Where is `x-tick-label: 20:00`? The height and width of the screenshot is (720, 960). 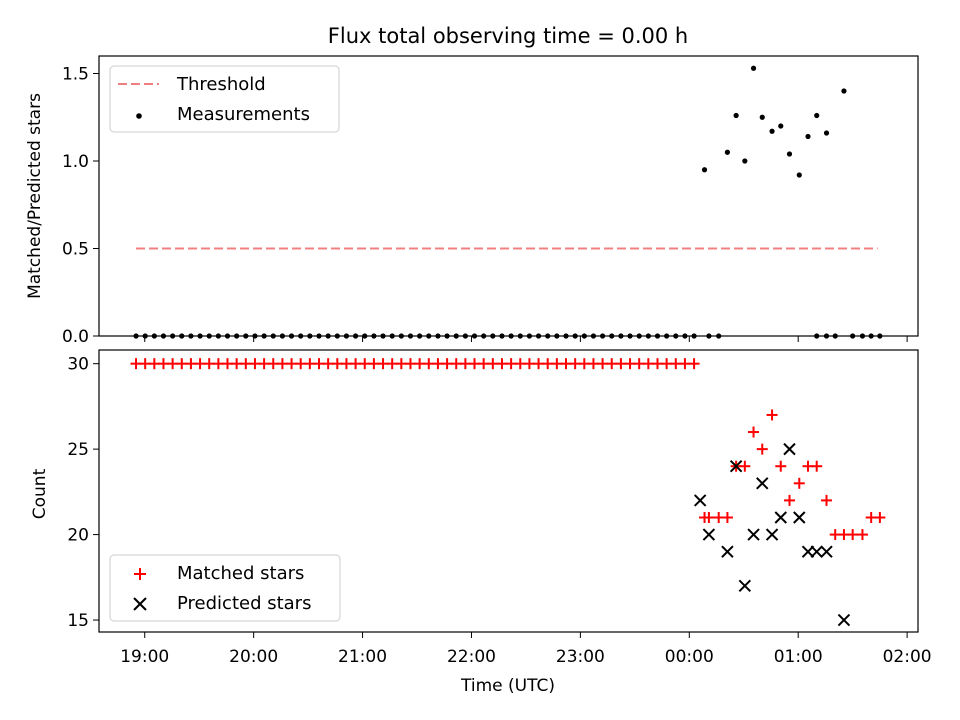
x-tick-label: 20:00 is located at coordinates (253, 657).